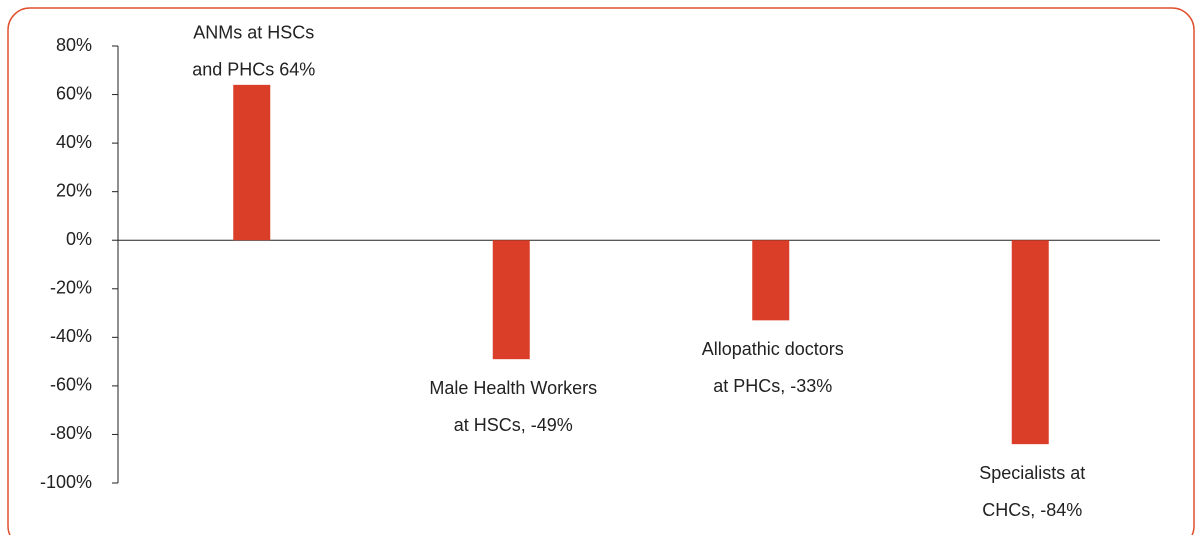 This screenshot has width=1202, height=540. Describe the element at coordinates (1032, 510) in the screenshot. I see `data-label: CHCs, -84%` at that location.